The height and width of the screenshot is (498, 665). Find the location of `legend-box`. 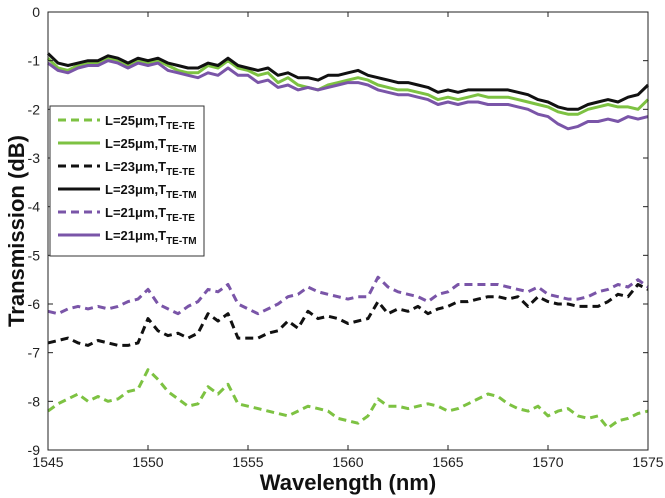

legend-box is located at coordinates (127, 181).